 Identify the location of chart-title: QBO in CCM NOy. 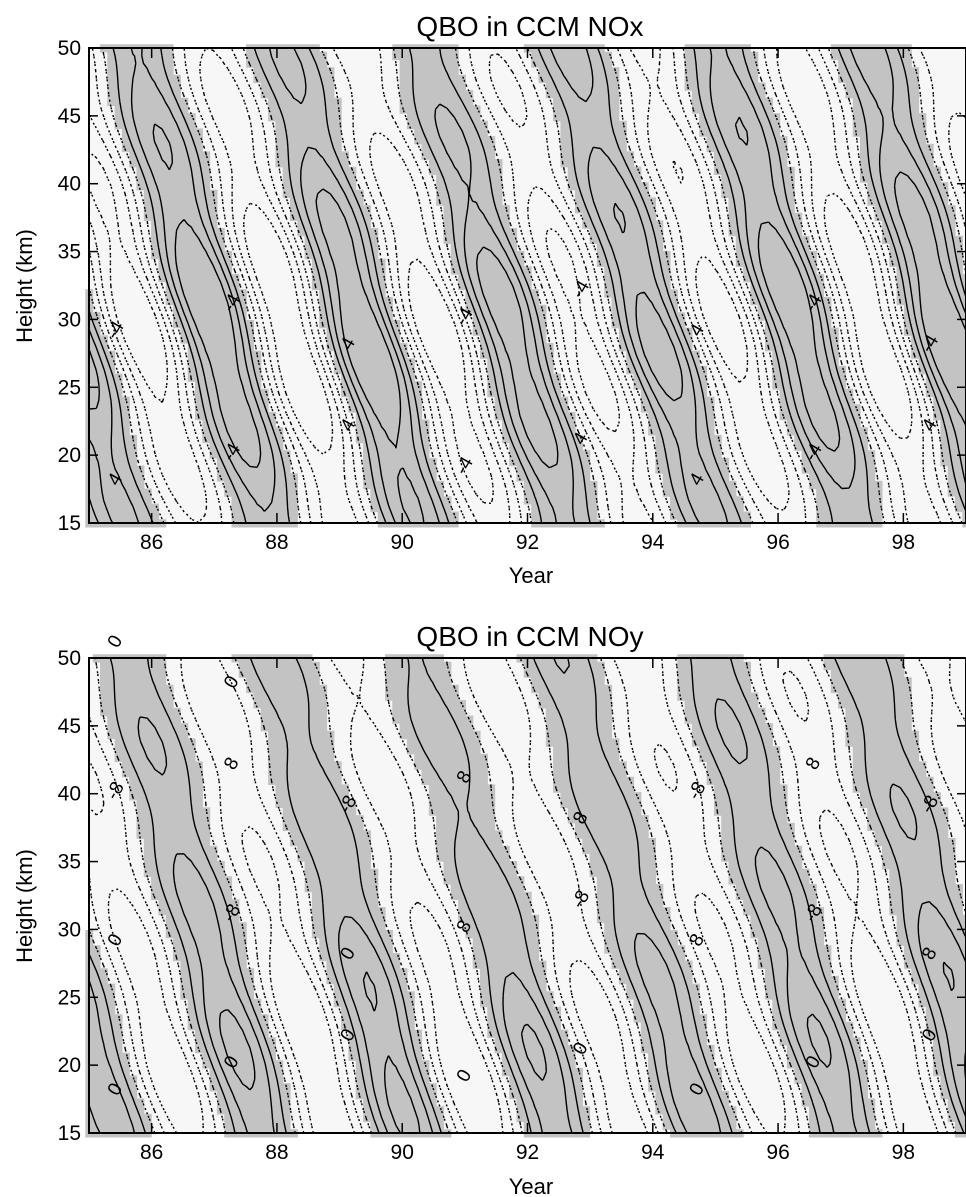
(529, 636).